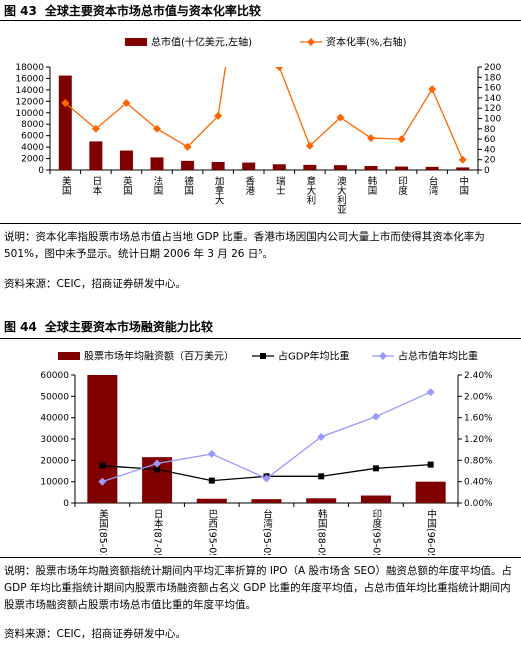  Describe the element at coordinates (128, 327) in the screenshot. I see `title: 全球主要资本市场融资能力比较` at that location.